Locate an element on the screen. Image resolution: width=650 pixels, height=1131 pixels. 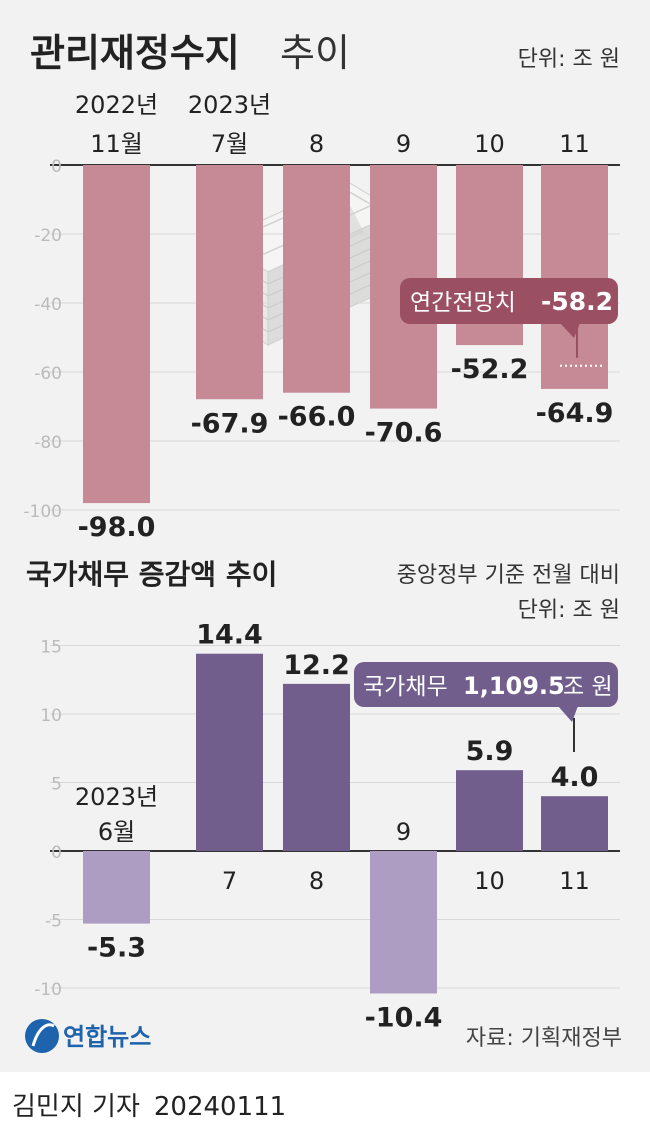
publish-date: 20240111 is located at coordinates (220, 1107).